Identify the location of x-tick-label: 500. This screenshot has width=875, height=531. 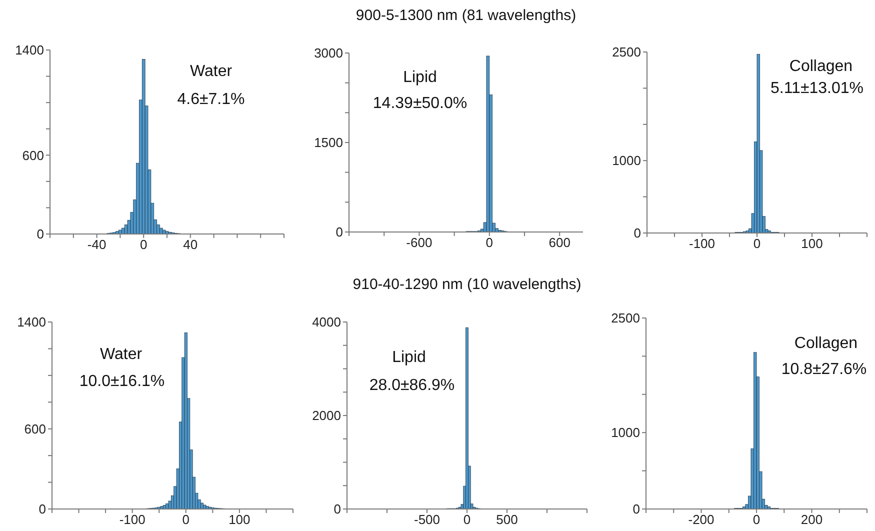
(507, 520).